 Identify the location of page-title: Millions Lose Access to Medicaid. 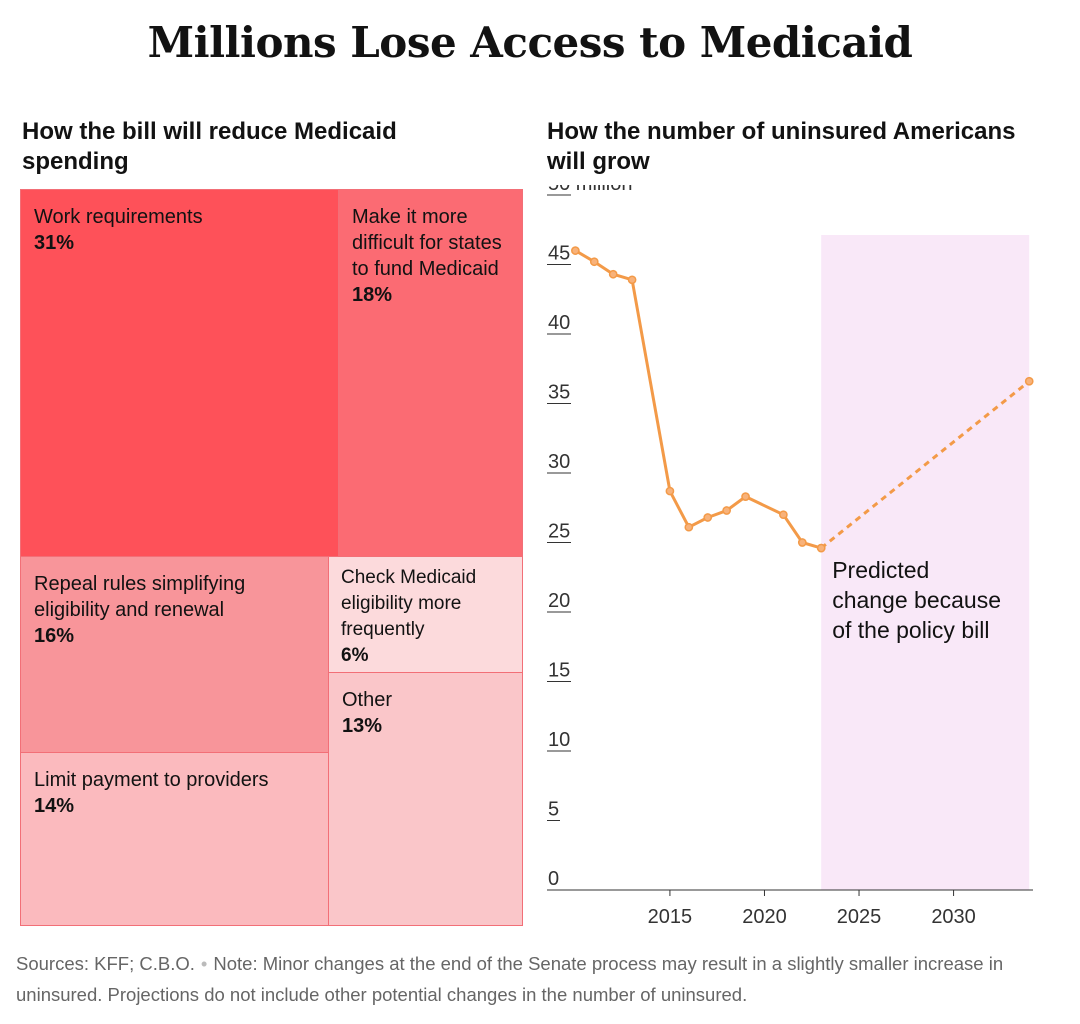
(530, 42).